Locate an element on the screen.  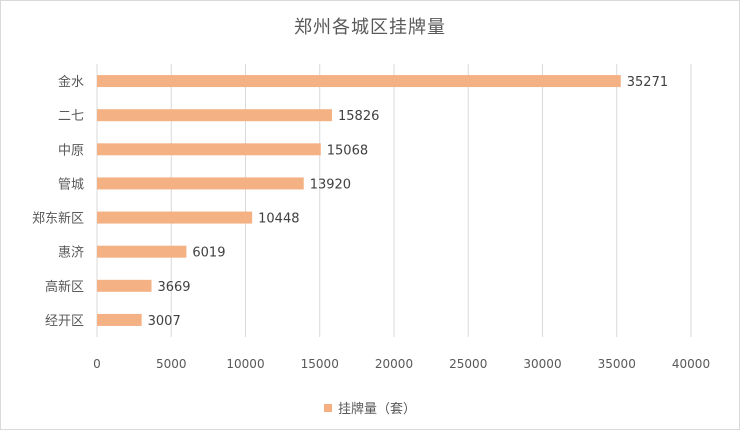
x-tick-label-3: 15000 is located at coordinates (320, 364).